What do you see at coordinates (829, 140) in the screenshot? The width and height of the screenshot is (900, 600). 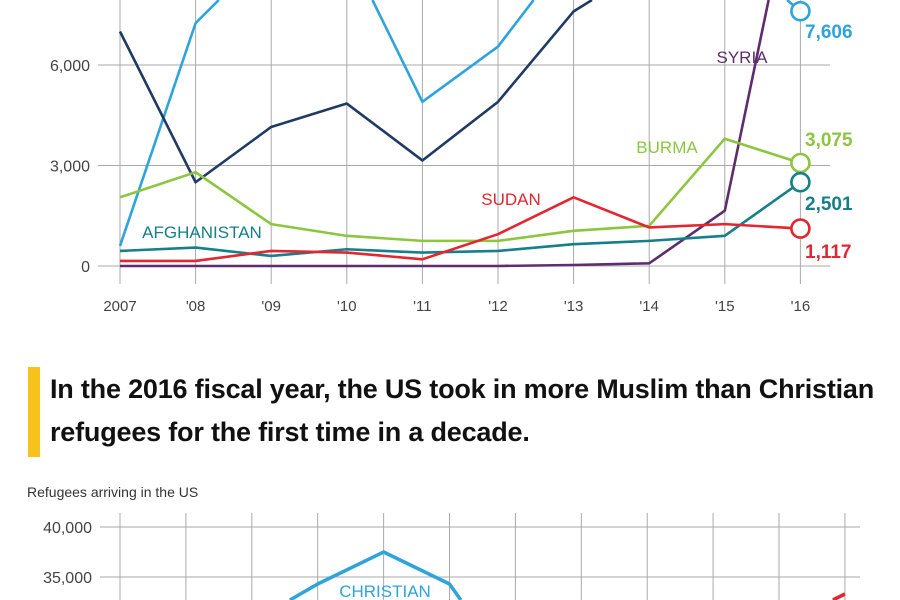 I see `end-value-label: 3,075` at bounding box center [829, 140].